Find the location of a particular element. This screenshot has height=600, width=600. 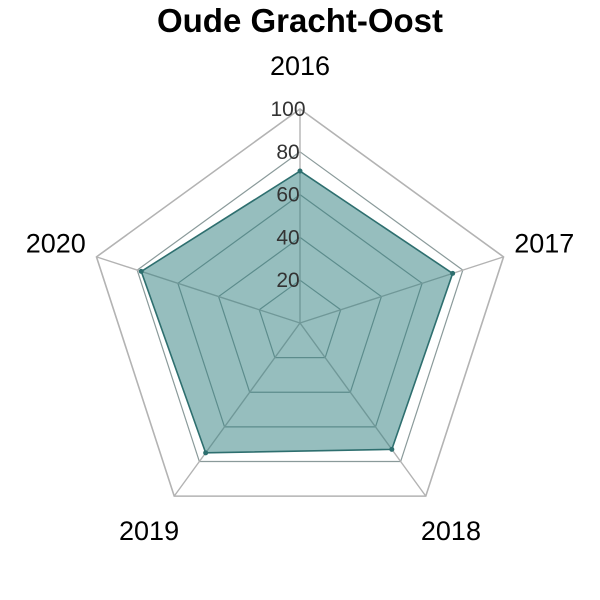

tick-label-60: 60 is located at coordinates (287, 195).